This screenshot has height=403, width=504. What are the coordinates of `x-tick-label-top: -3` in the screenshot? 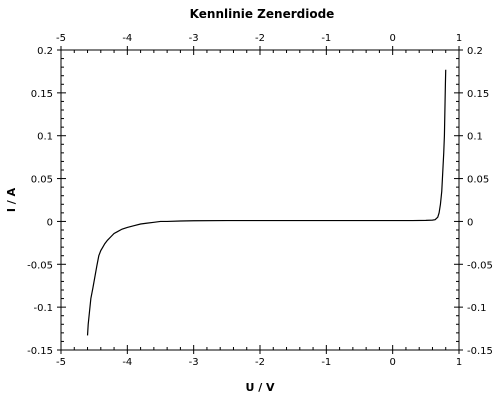 It's located at (194, 38).